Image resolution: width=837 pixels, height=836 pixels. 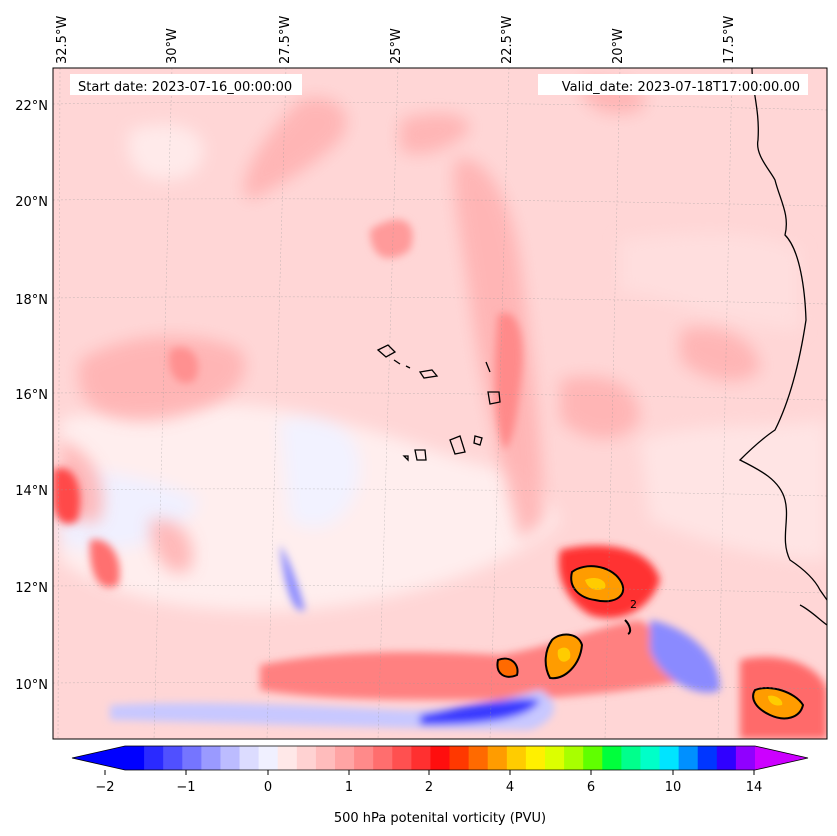 What do you see at coordinates (673, 787) in the screenshot?
I see `colorbar-tick-label: 10` at bounding box center [673, 787].